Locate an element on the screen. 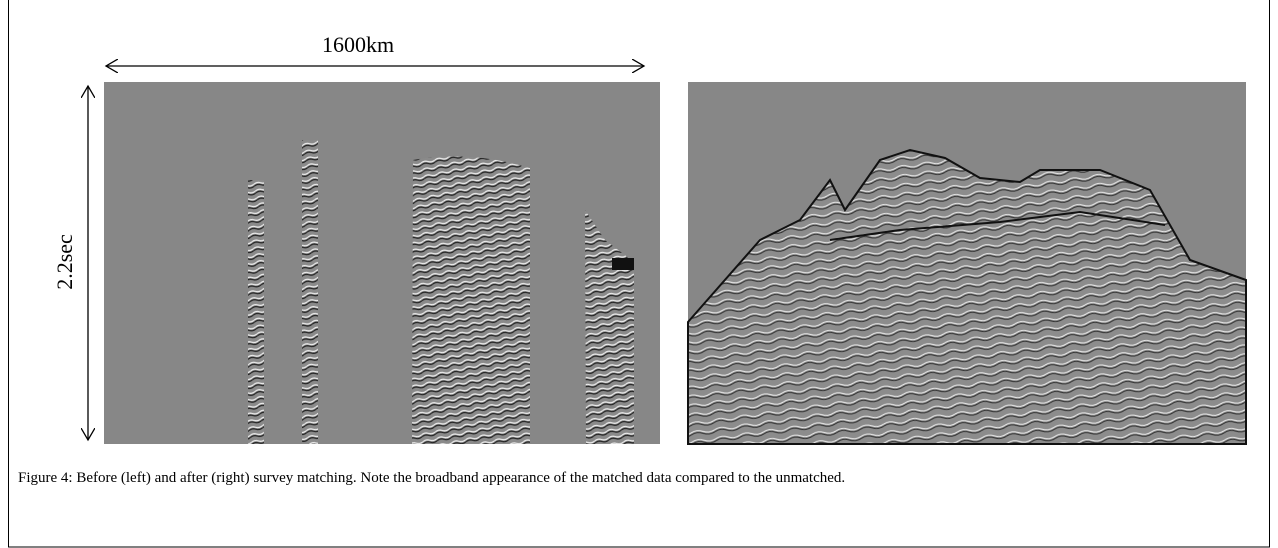 The image size is (1278, 548). scale-label: 1600km is located at coordinates (358, 44).